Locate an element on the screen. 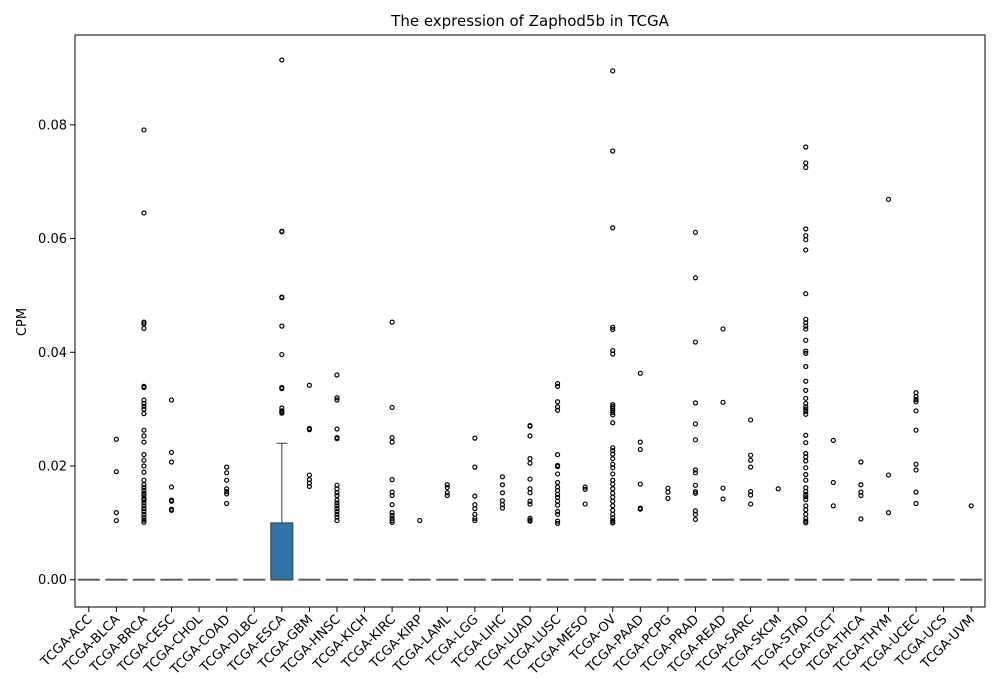 The width and height of the screenshot is (1000, 700). y-tick-label: 0.06 is located at coordinates (52, 239).